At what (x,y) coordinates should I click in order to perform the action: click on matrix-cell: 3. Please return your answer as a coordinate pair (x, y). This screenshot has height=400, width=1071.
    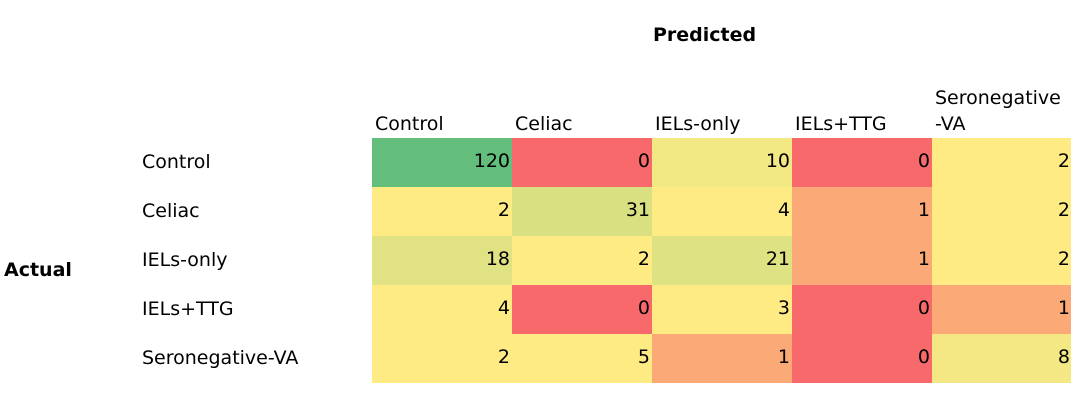
    Looking at the image, I should click on (722, 309).